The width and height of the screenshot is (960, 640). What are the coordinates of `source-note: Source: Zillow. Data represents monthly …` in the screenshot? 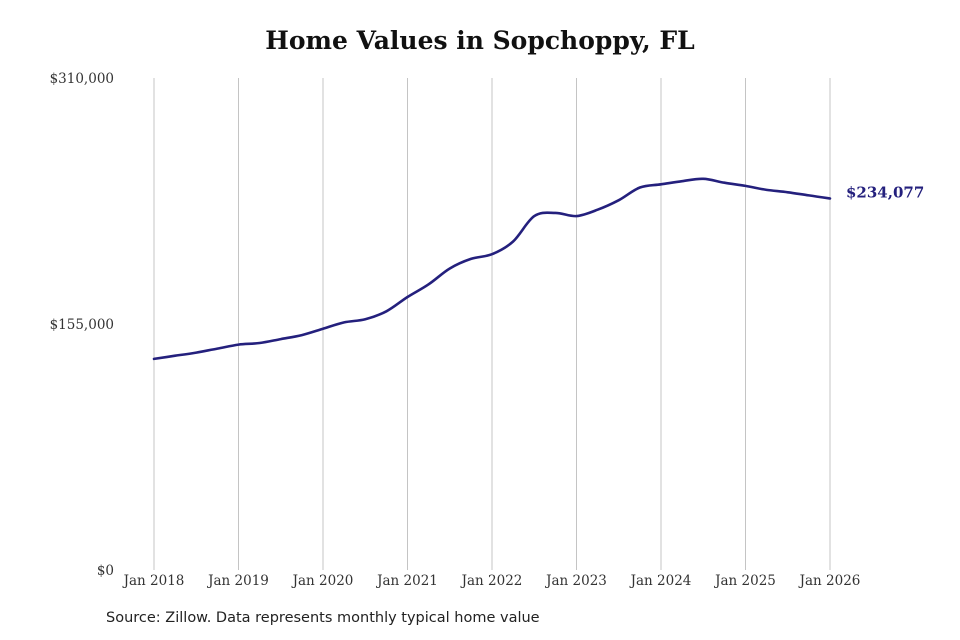 It's located at (323, 618).